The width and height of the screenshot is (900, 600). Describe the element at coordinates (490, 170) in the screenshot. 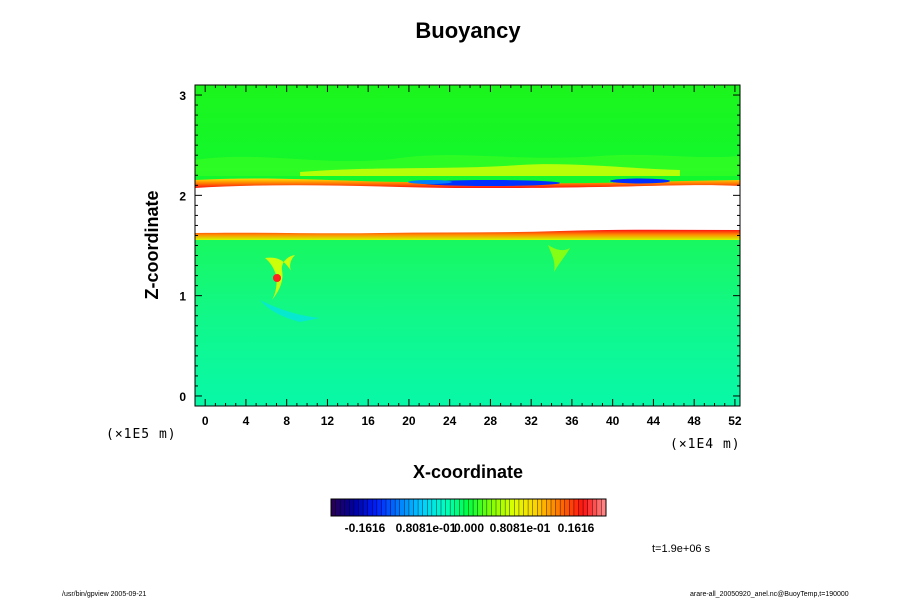

I see `upper-yellow-band` at that location.